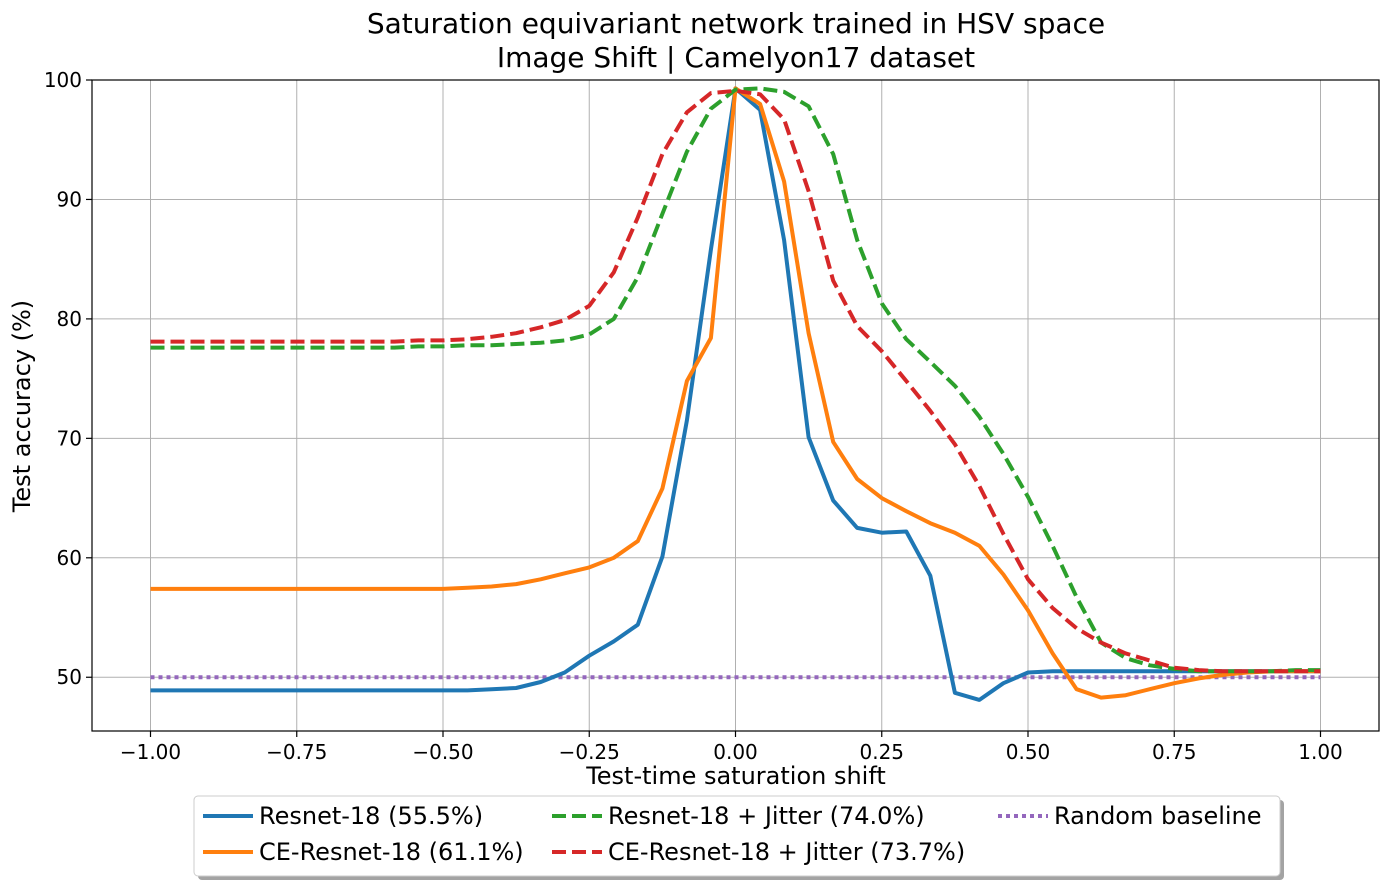  Describe the element at coordinates (63, 80) in the screenshot. I see `y-tick-label: 100` at that location.